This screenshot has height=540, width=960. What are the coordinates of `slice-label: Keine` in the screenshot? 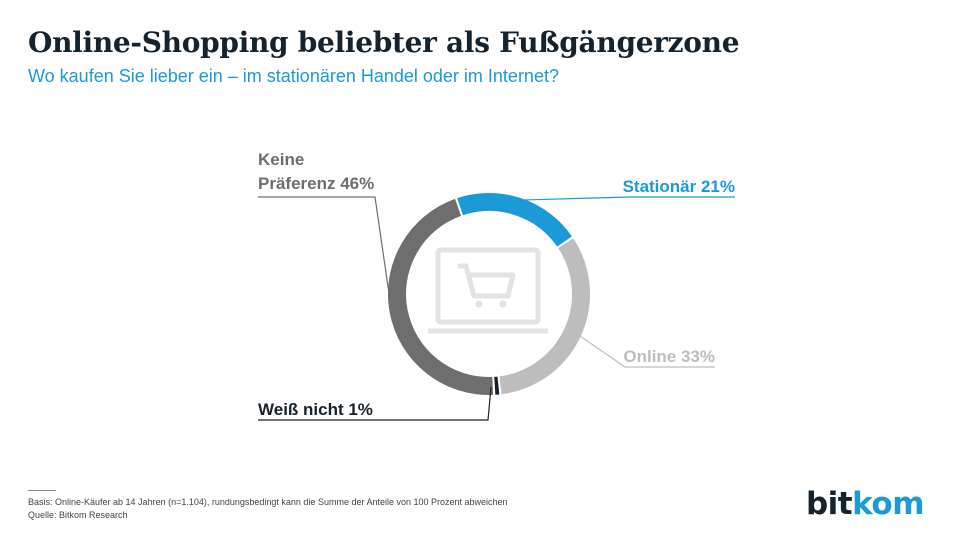 It's located at (281, 159).